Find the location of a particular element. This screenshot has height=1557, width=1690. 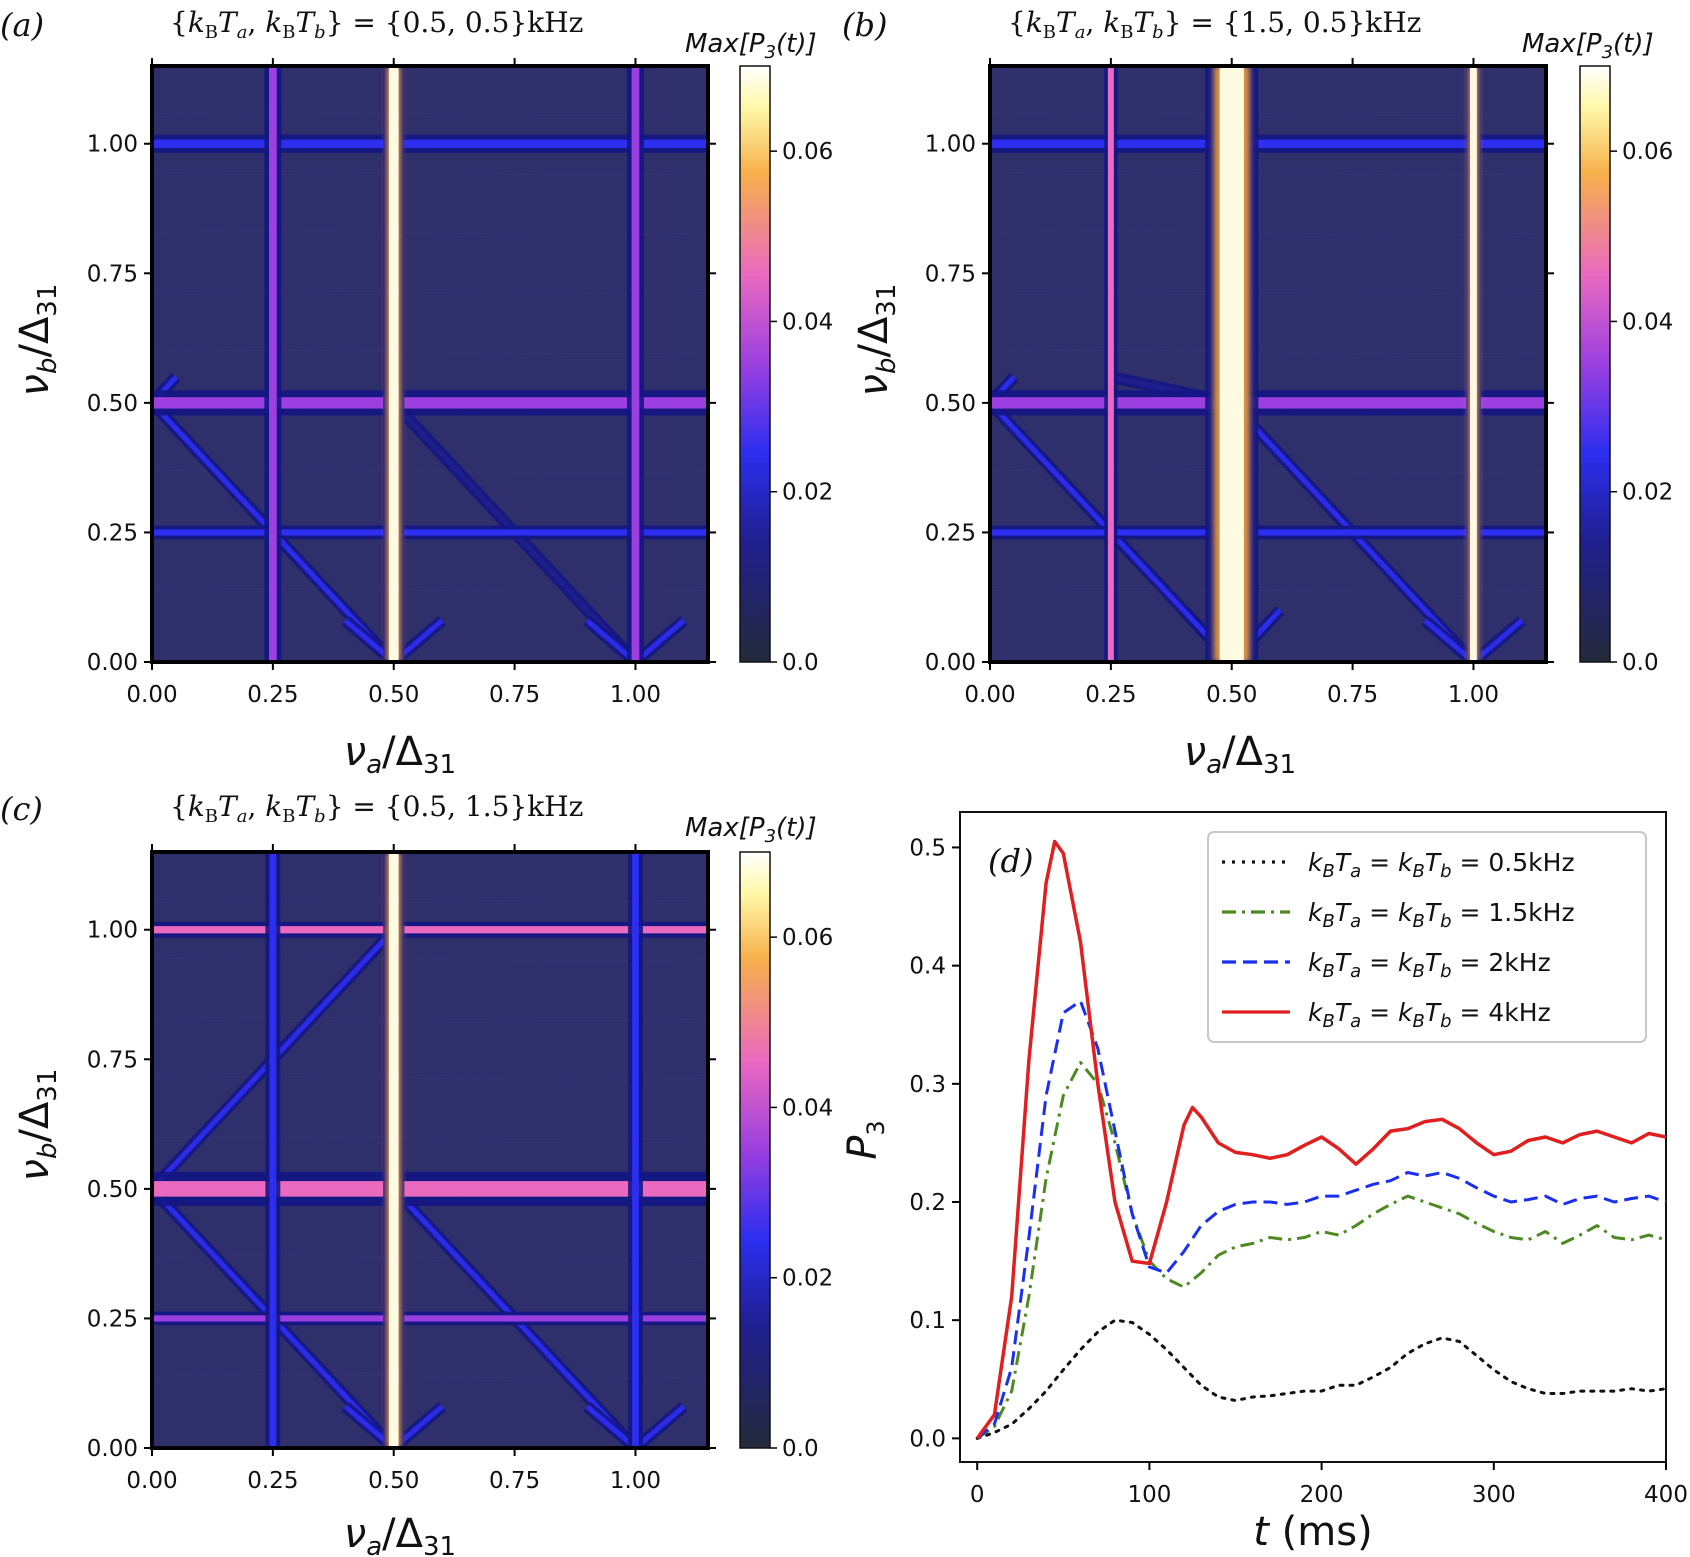

heatmap-a-ytick-label: 0.50 is located at coordinates (112, 404).